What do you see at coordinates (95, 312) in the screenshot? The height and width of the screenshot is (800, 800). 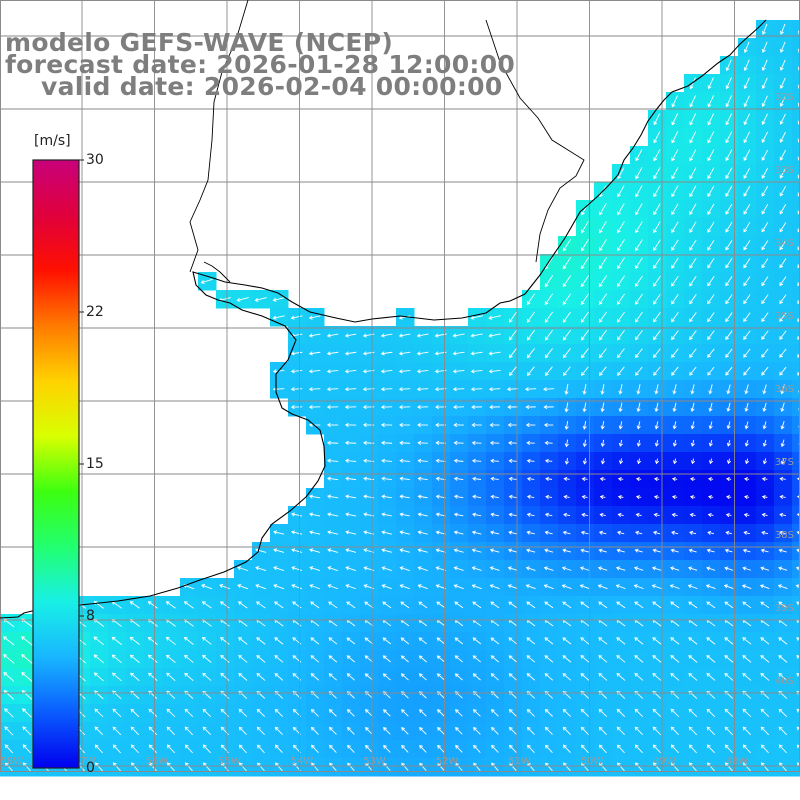 I see `colorbar-tick-label: 22` at bounding box center [95, 312].